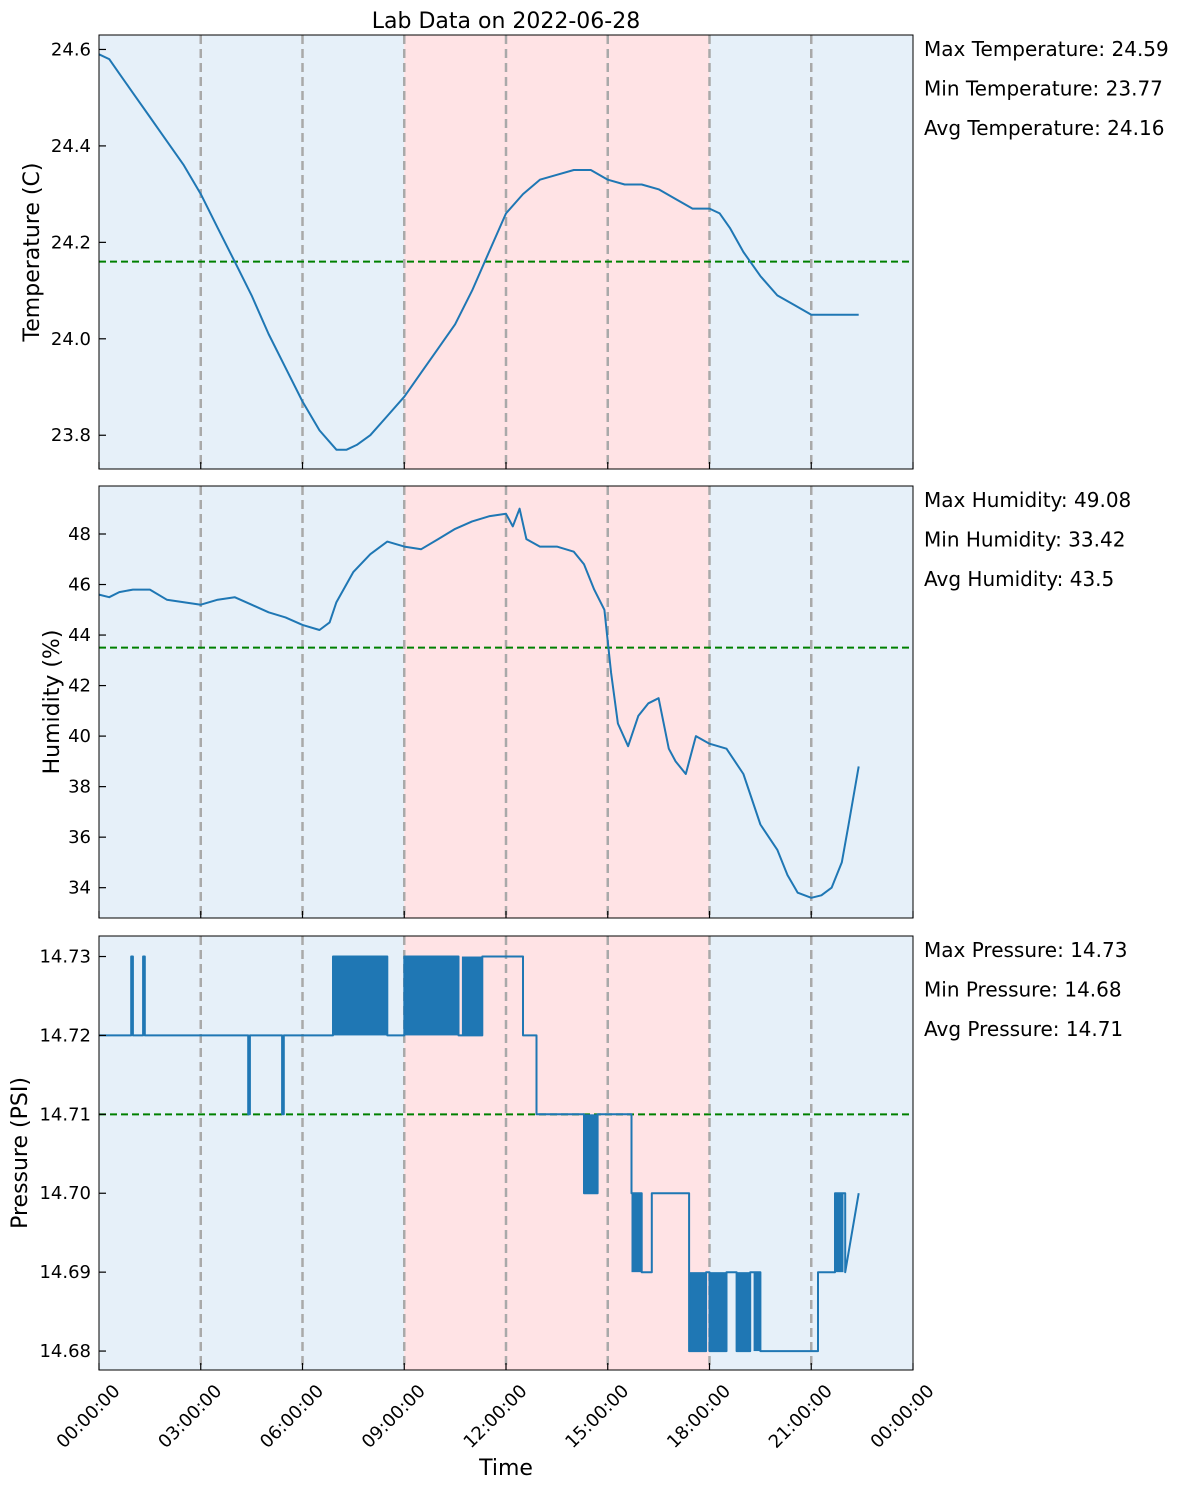  What do you see at coordinates (557, 702) in the screenshot?
I see `humidity-day-band` at bounding box center [557, 702].